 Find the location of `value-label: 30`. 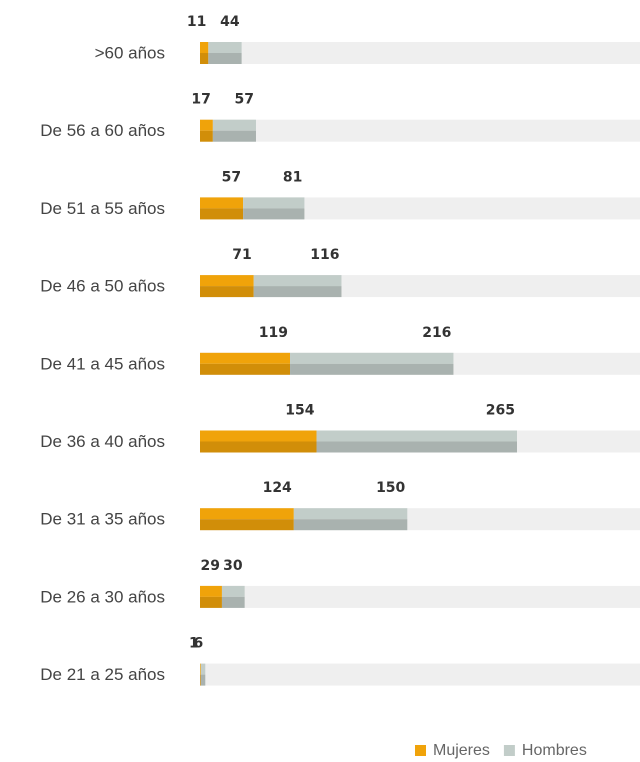

value-label: 30 is located at coordinates (233, 566).